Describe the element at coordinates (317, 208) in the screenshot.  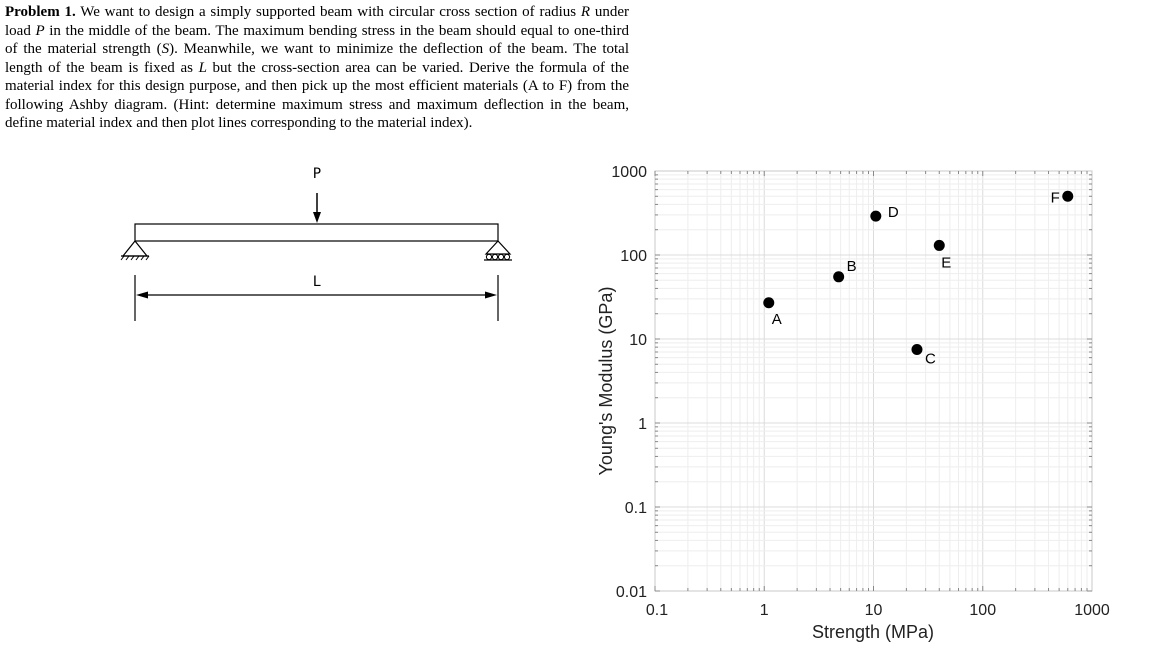
I see `load-arrow` at that location.